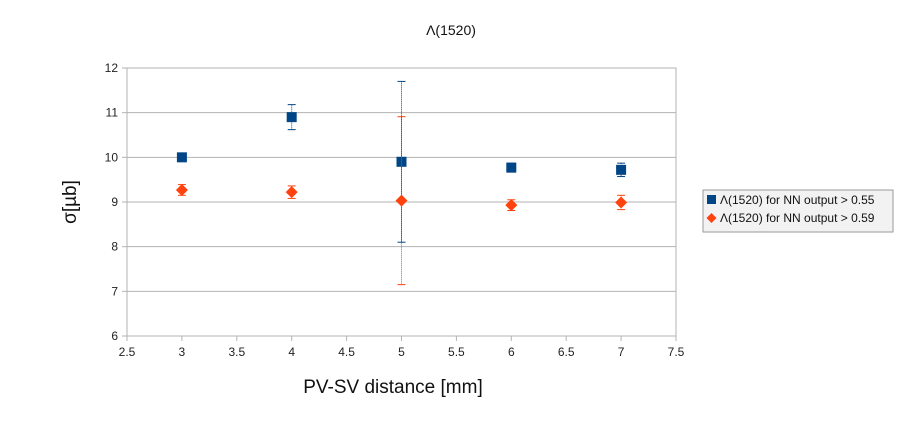 The width and height of the screenshot is (898, 422). Describe the element at coordinates (393, 387) in the screenshot. I see `x-axis-title: PV-SV distance [mm]` at that location.